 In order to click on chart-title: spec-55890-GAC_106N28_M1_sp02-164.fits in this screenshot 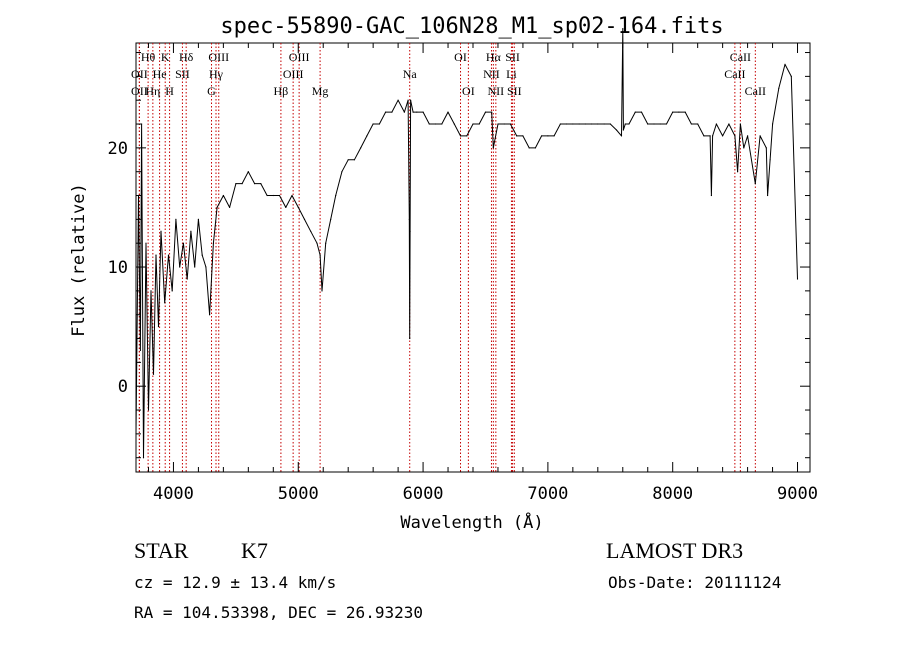, I will do `click(471, 26)`.